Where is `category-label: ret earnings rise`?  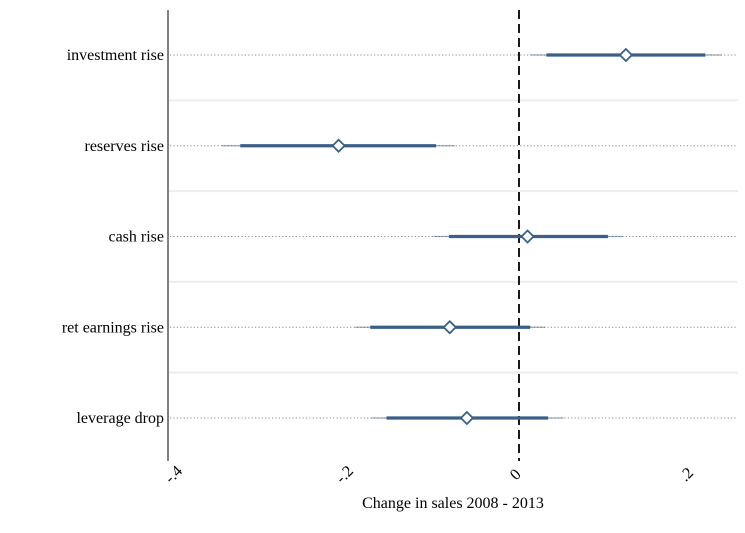
category-label: ret earnings rise is located at coordinates (113, 327).